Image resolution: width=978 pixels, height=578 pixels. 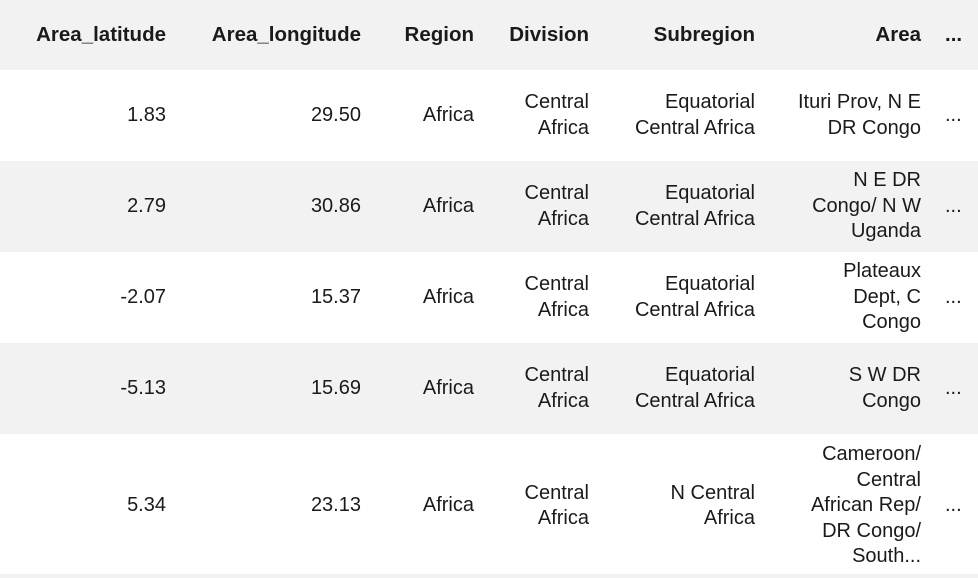 What do you see at coordinates (146, 205) in the screenshot?
I see `cell-area-latitude: 2.79` at bounding box center [146, 205].